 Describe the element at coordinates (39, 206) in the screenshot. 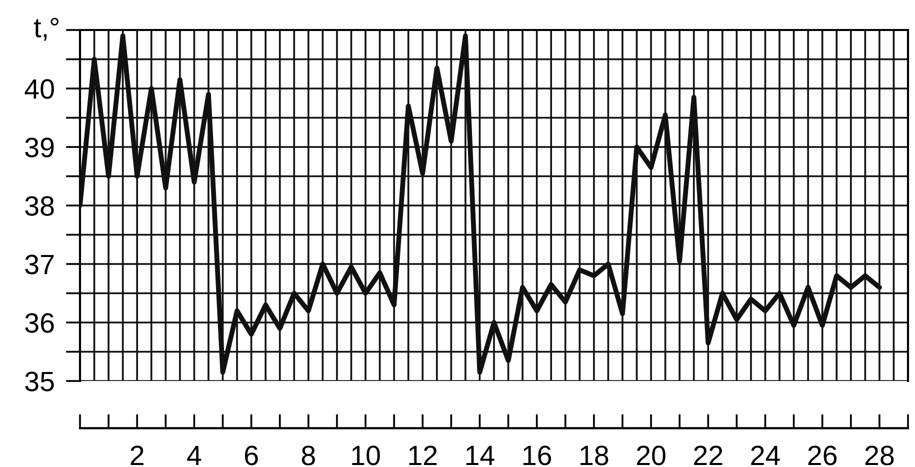

I see `y-tick-label: 38` at that location.